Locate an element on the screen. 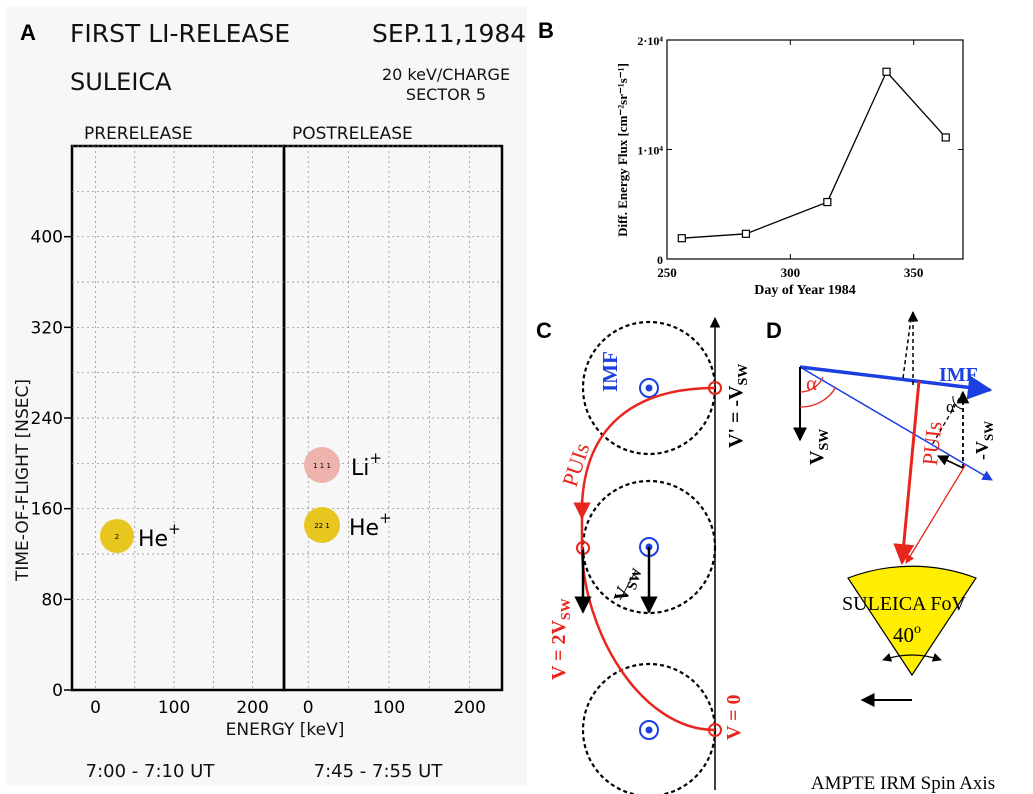 The height and width of the screenshot is (794, 1033). puis-arrow-d is located at coordinates (907, 473).